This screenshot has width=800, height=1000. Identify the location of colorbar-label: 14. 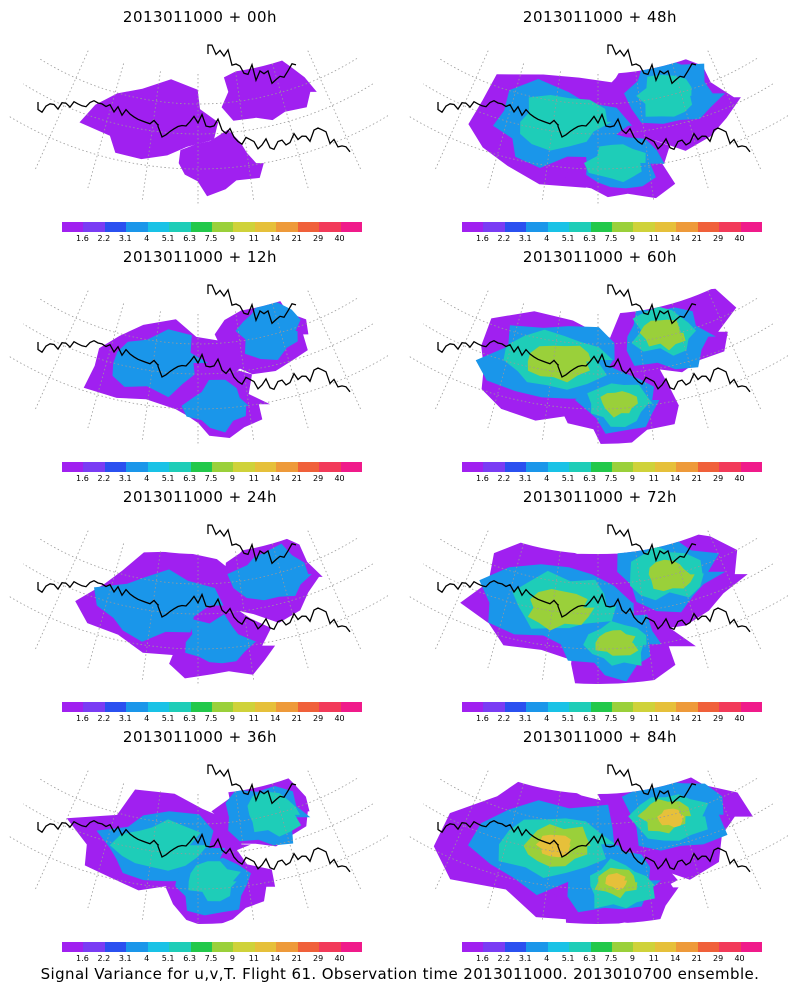
(675, 478).